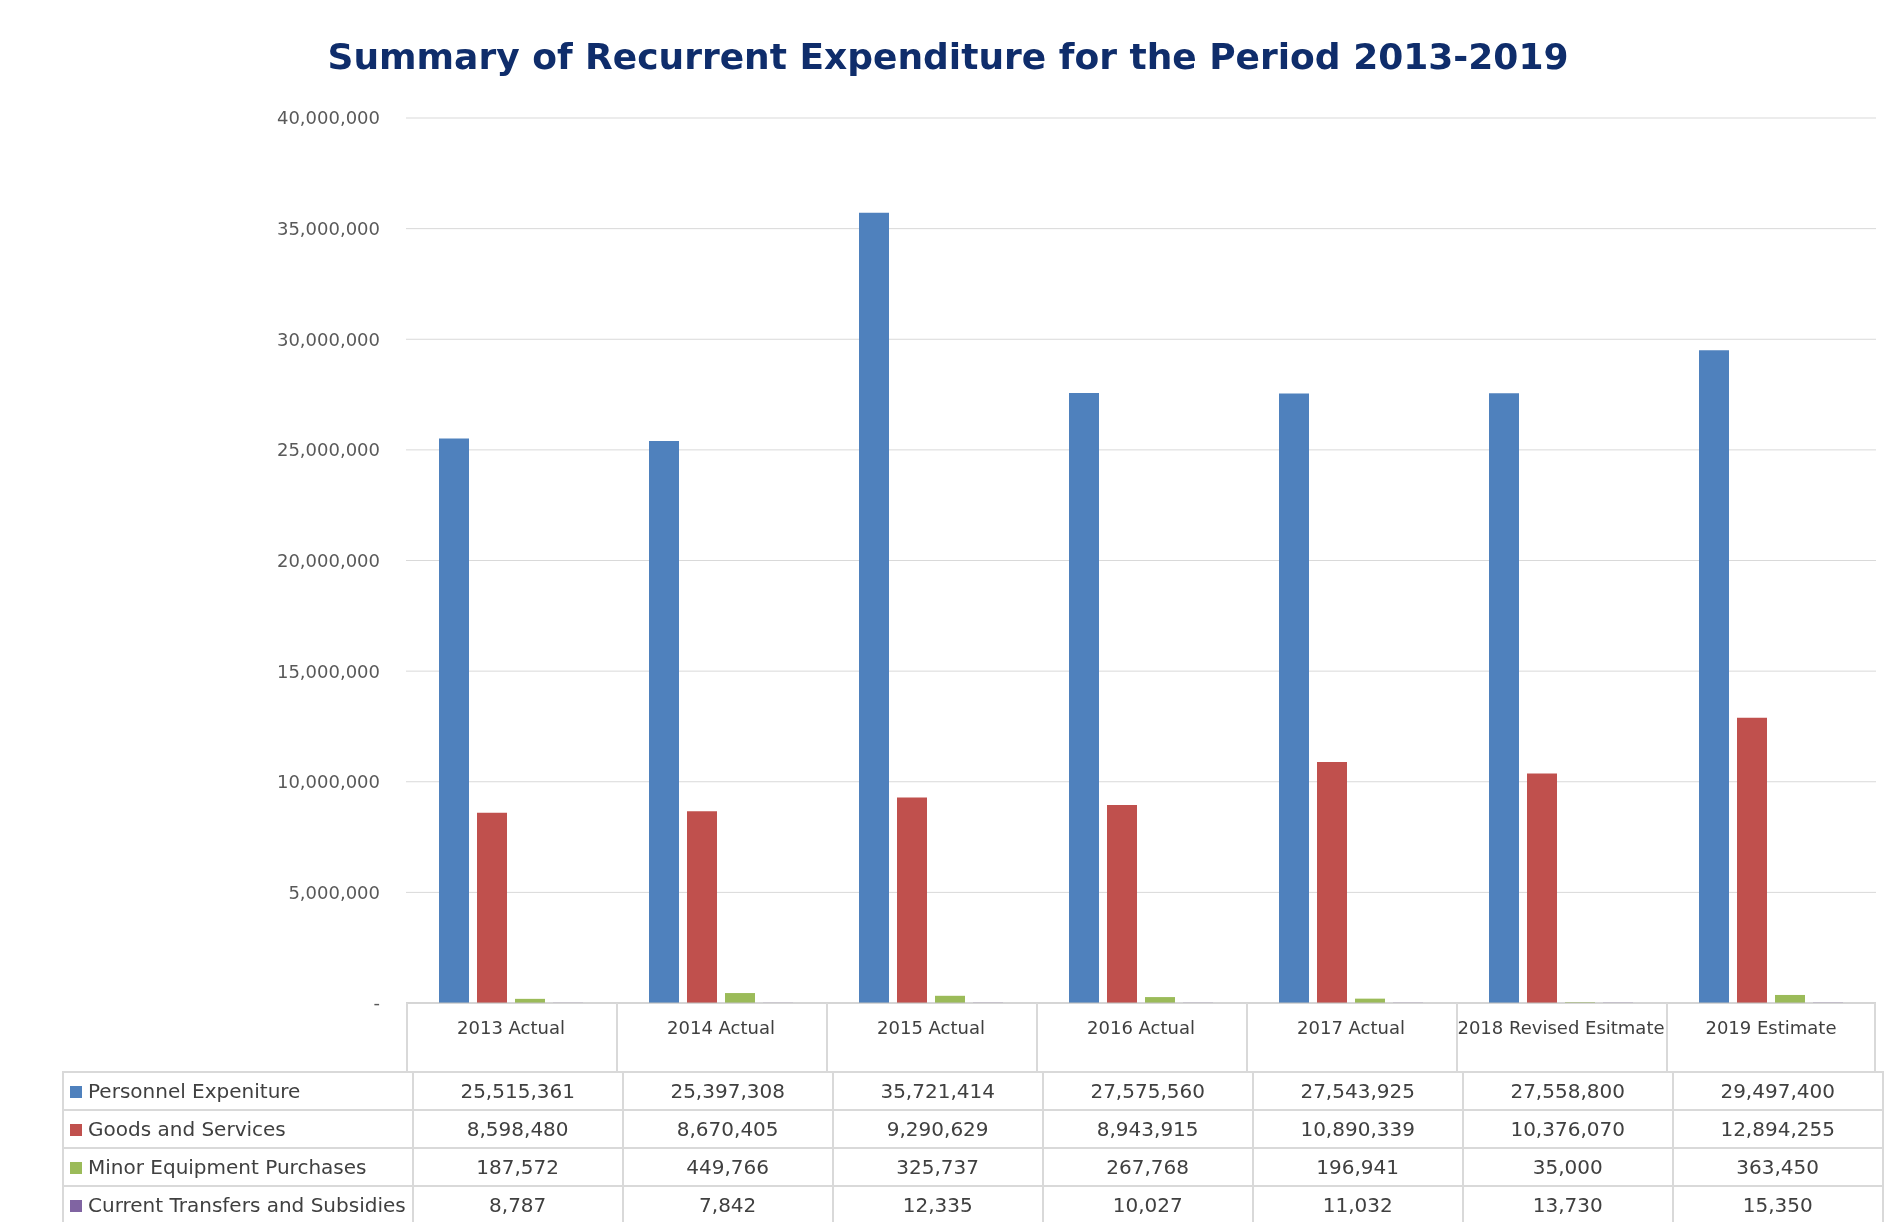 This screenshot has height=1222, width=1897. What do you see at coordinates (517, 1167) in the screenshot?
I see `data-label: 187,572` at bounding box center [517, 1167].